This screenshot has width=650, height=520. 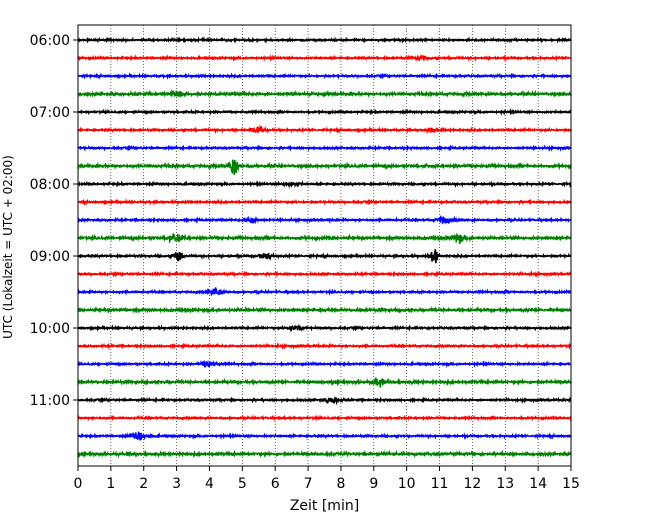 I want to click on x-tick-label: 4, so click(x=209, y=484).